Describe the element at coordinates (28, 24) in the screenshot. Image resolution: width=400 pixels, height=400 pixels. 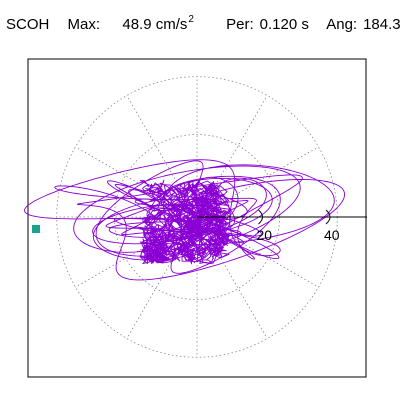
I see `station-code: SCOH` at that location.